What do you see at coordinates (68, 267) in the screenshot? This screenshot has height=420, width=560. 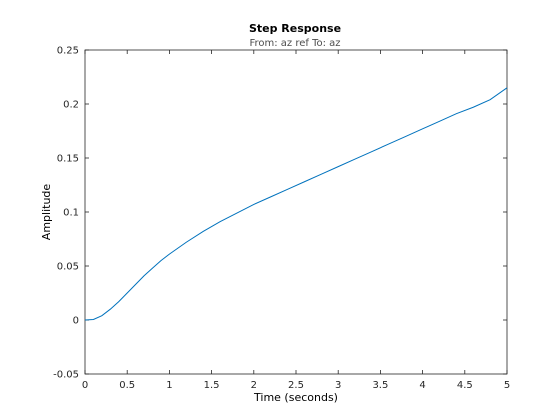 I see `y-tick-label: 0.05` at bounding box center [68, 267].